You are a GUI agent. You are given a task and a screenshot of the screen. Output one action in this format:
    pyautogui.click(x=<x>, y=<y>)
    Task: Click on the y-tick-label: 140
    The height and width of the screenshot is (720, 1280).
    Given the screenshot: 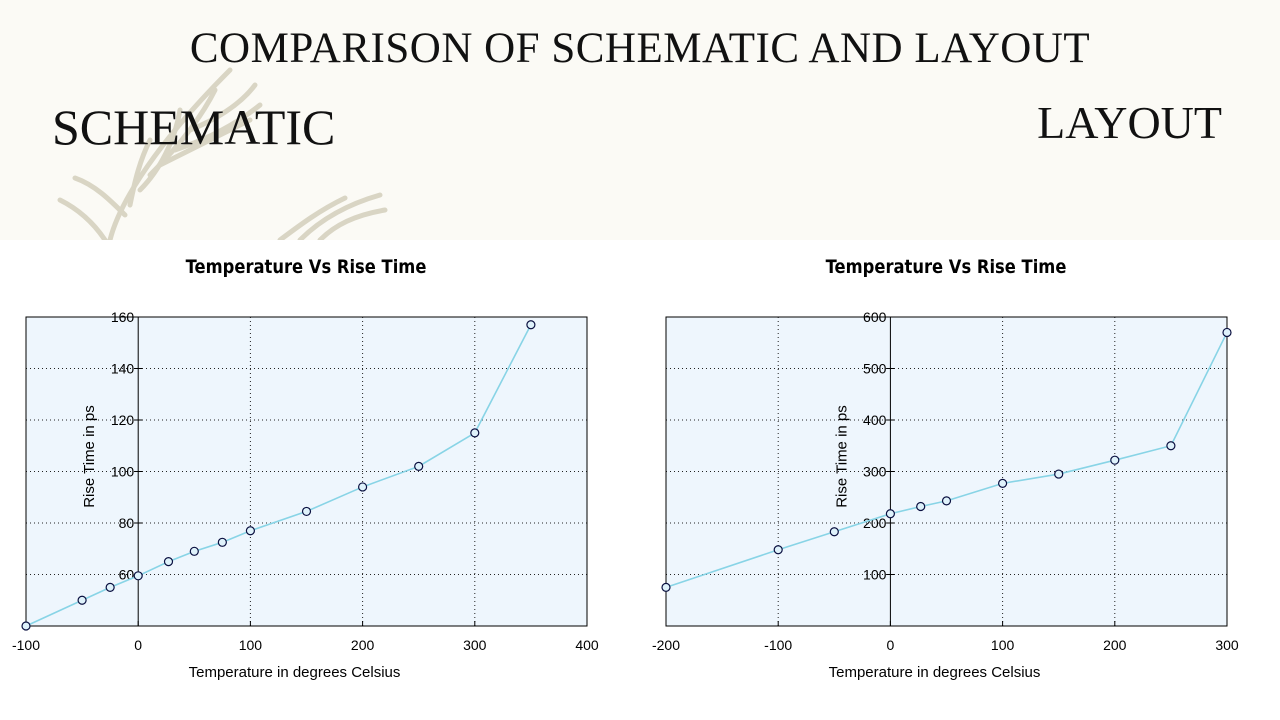 What is the action you would take?
    pyautogui.click(x=123, y=369)
    